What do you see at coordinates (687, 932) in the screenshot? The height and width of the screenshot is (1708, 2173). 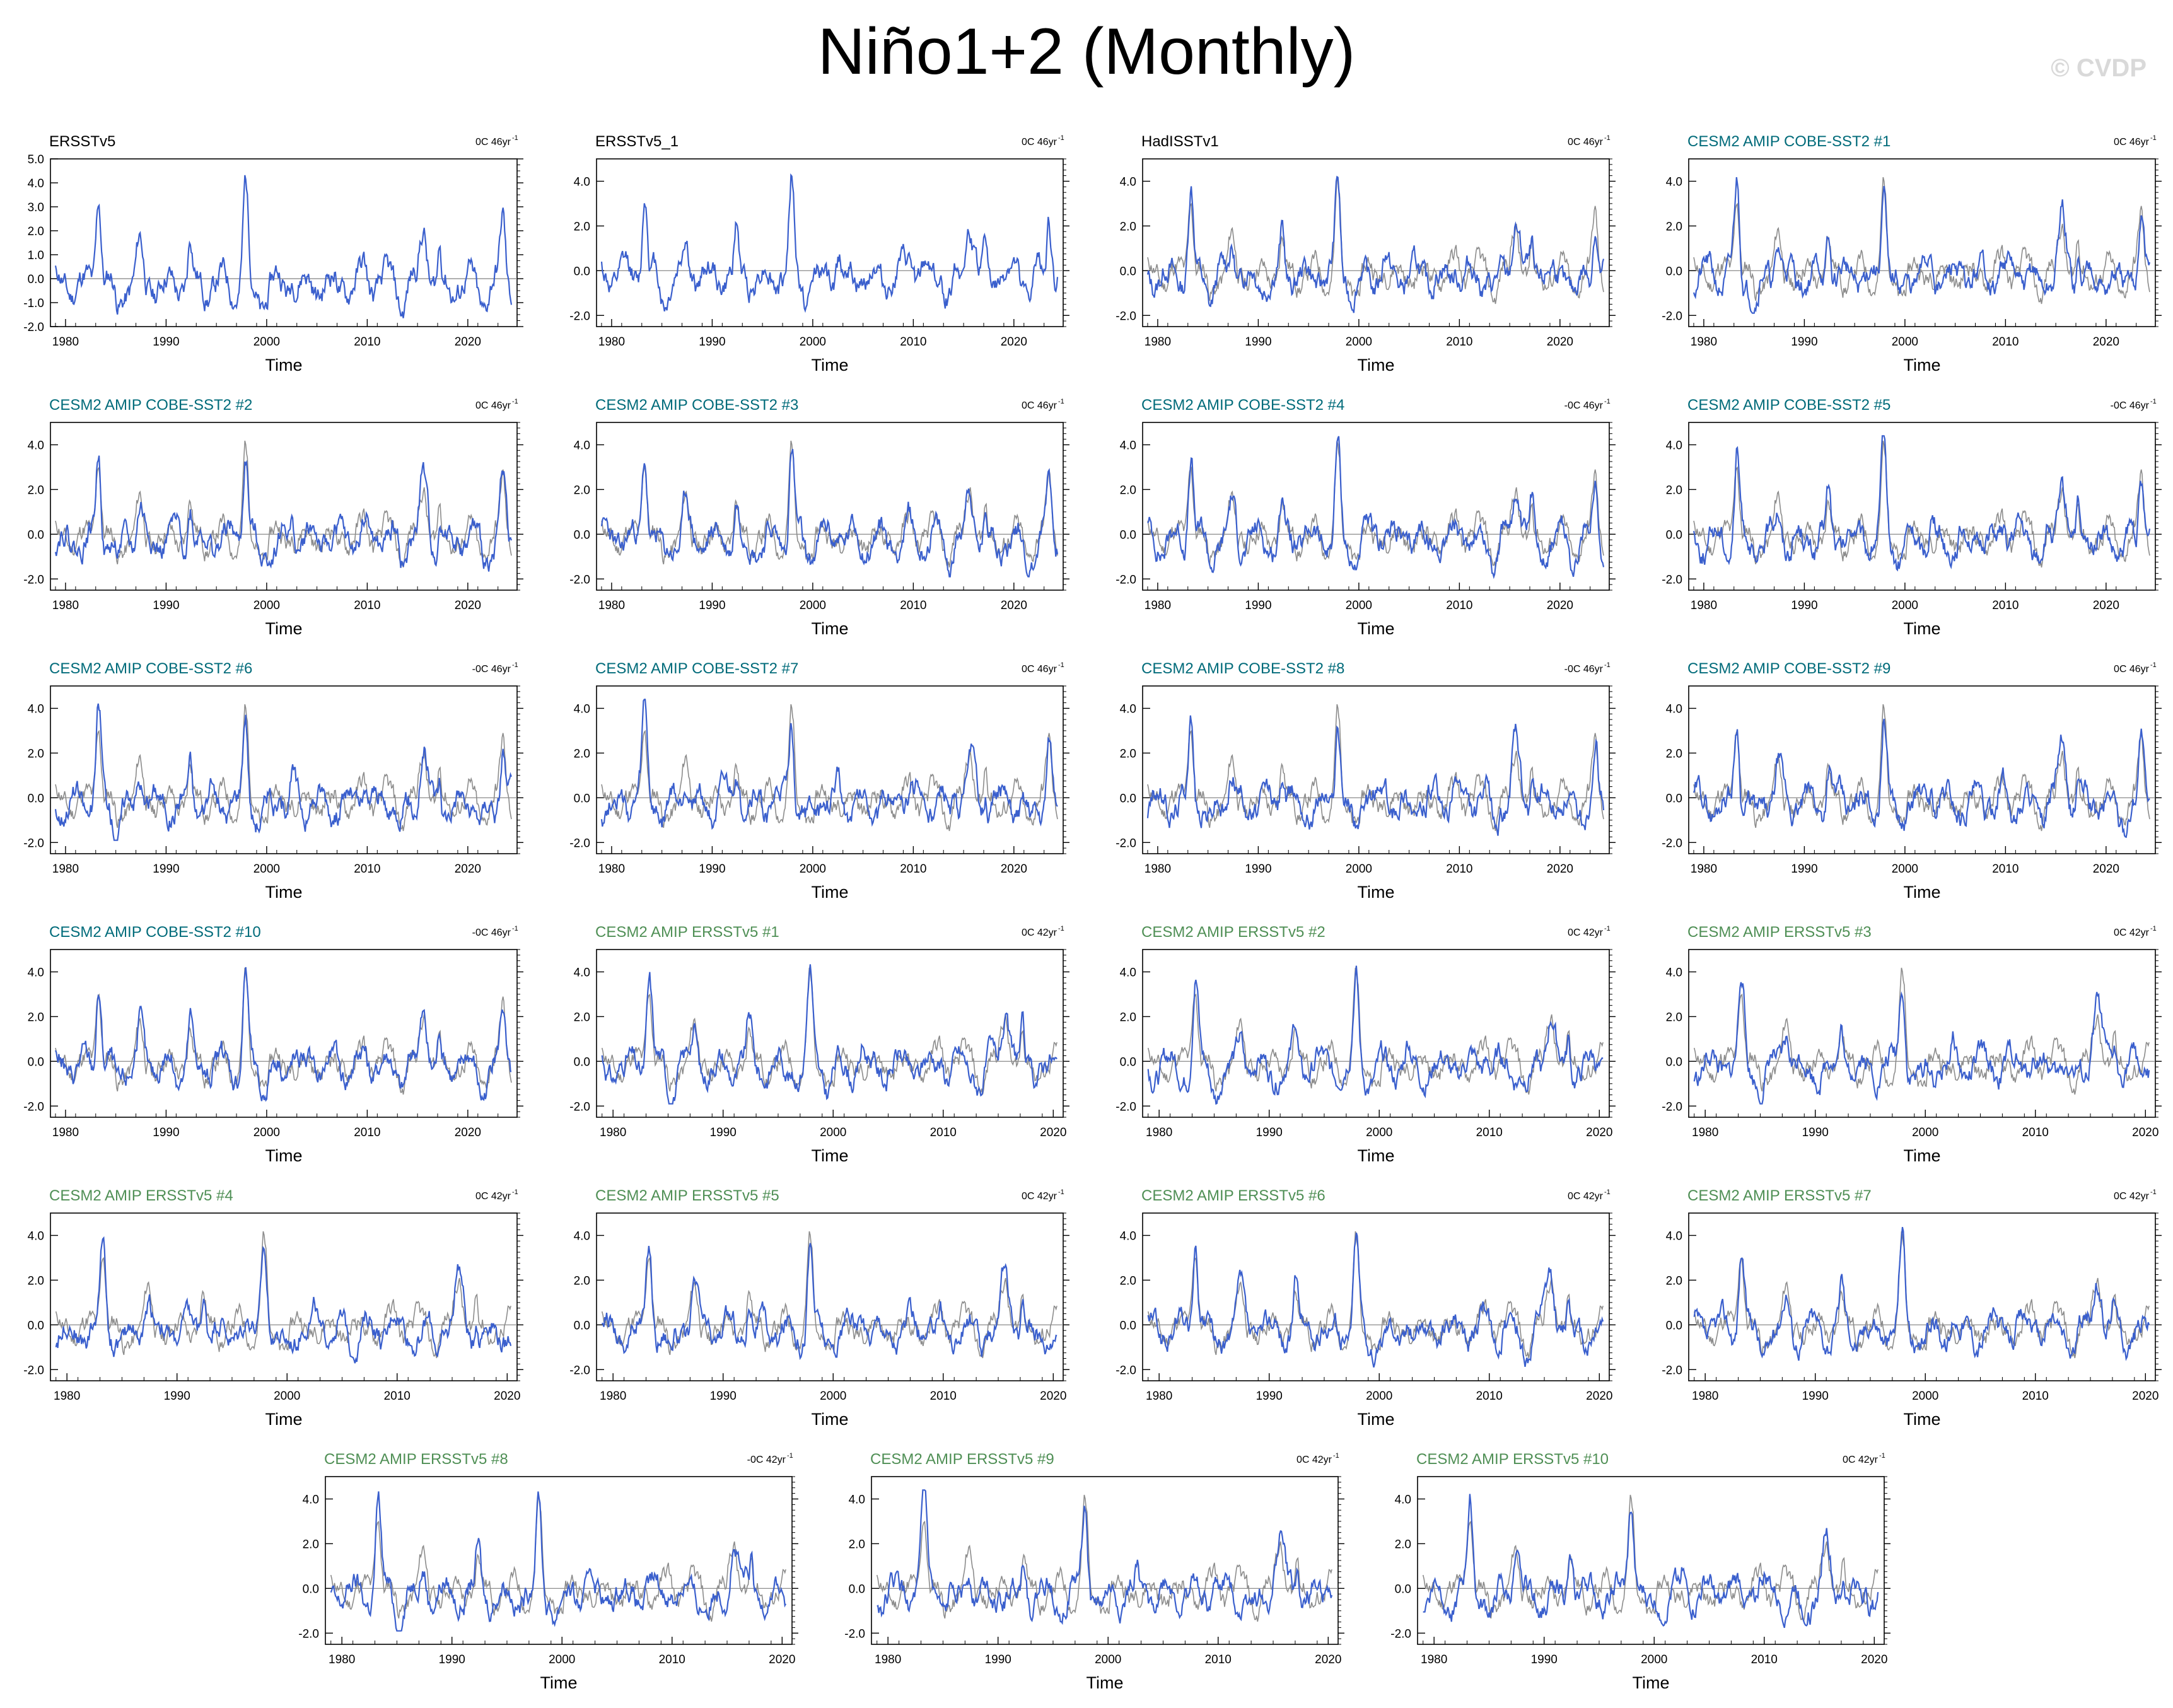 I see `chart-title: CESM2 AMIP ERSSTv5 #1` at bounding box center [687, 932].